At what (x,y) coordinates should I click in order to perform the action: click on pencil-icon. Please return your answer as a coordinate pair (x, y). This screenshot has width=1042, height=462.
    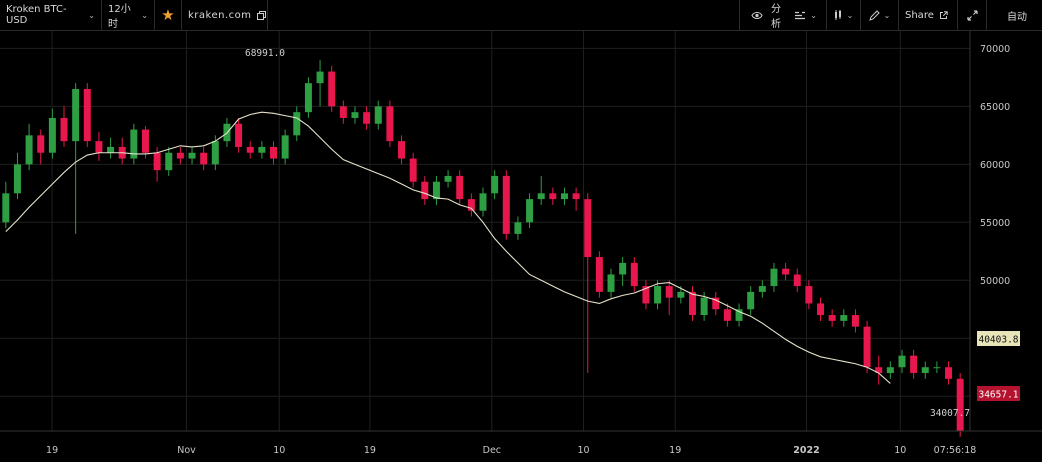
    Looking at the image, I should click on (874, 15).